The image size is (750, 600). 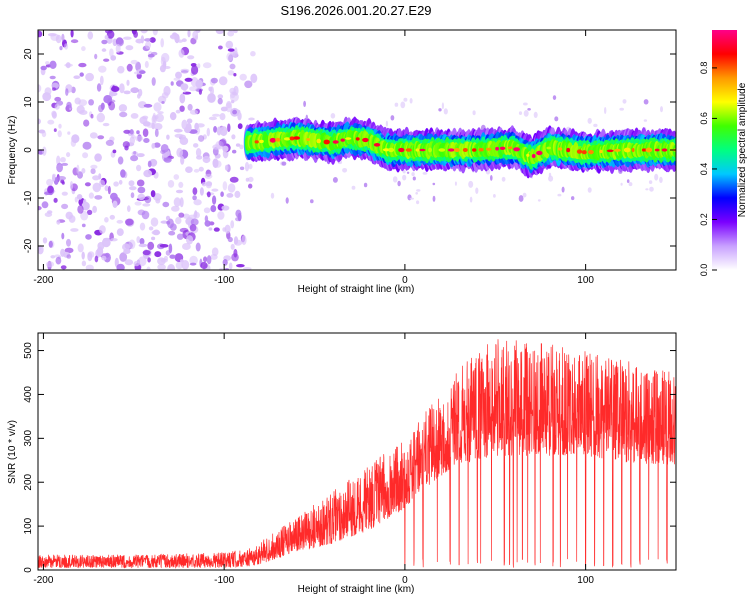 What do you see at coordinates (704, 68) in the screenshot?
I see `colorbar-tick-label: 0.8` at bounding box center [704, 68].